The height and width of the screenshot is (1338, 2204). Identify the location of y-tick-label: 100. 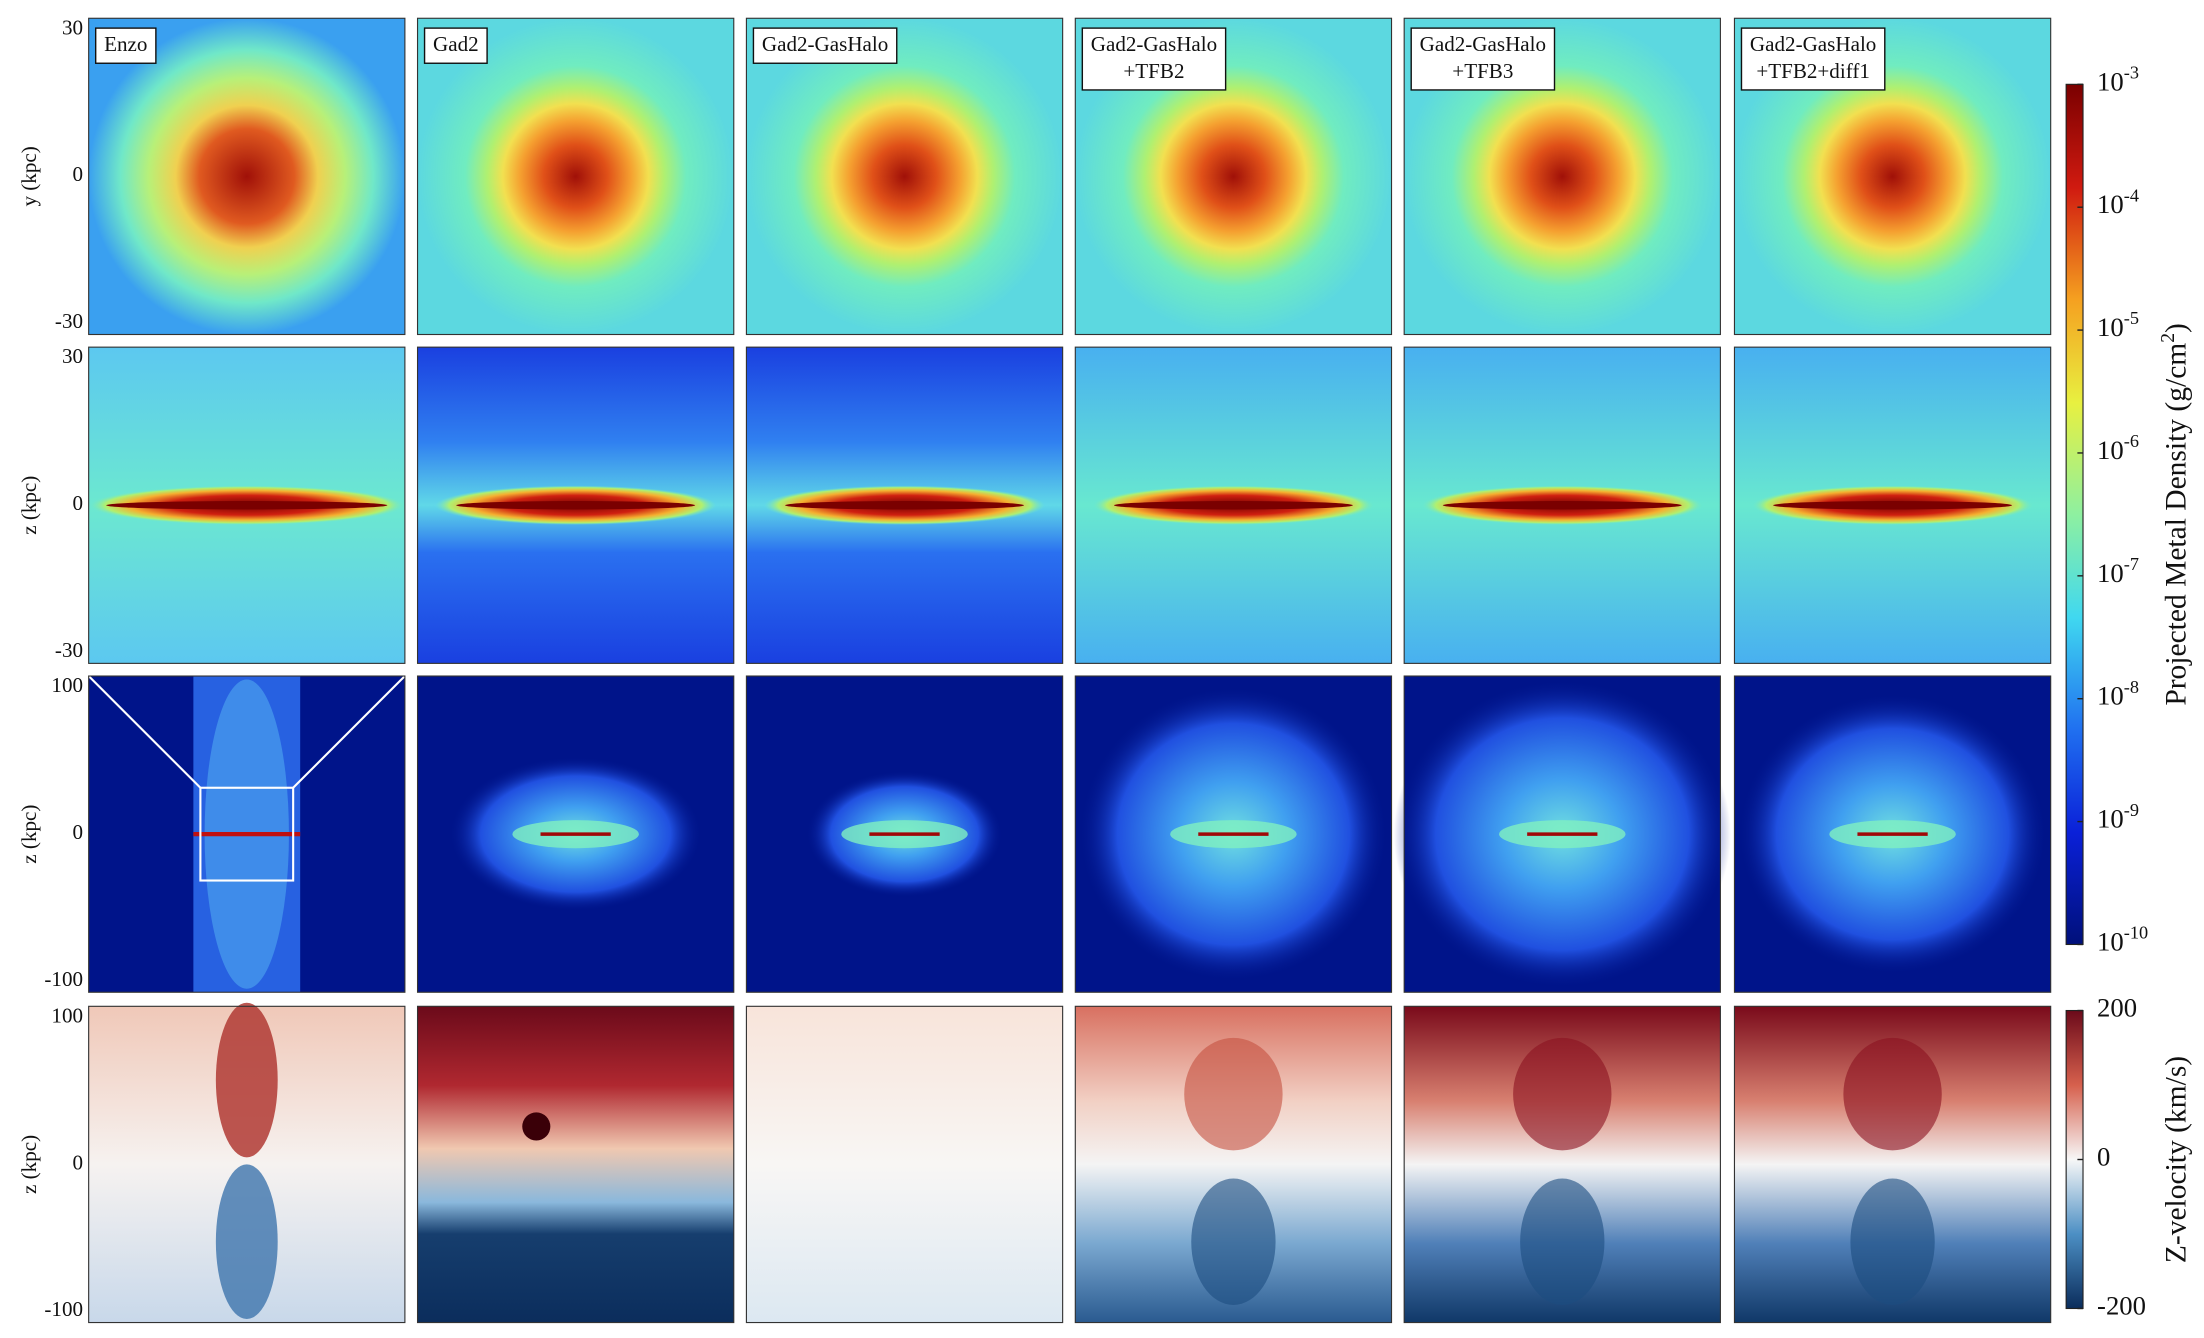
(67, 1015).